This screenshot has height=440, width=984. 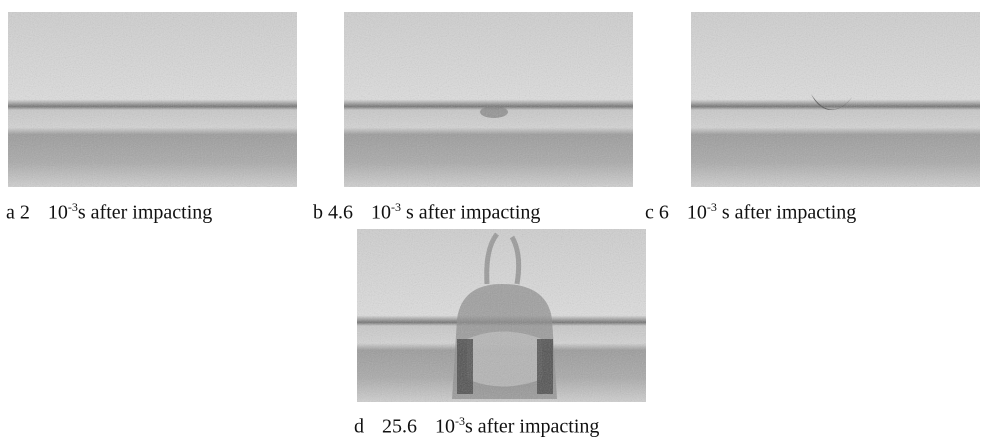 What do you see at coordinates (340, 212) in the screenshot?
I see `time-value: 4.6` at bounding box center [340, 212].